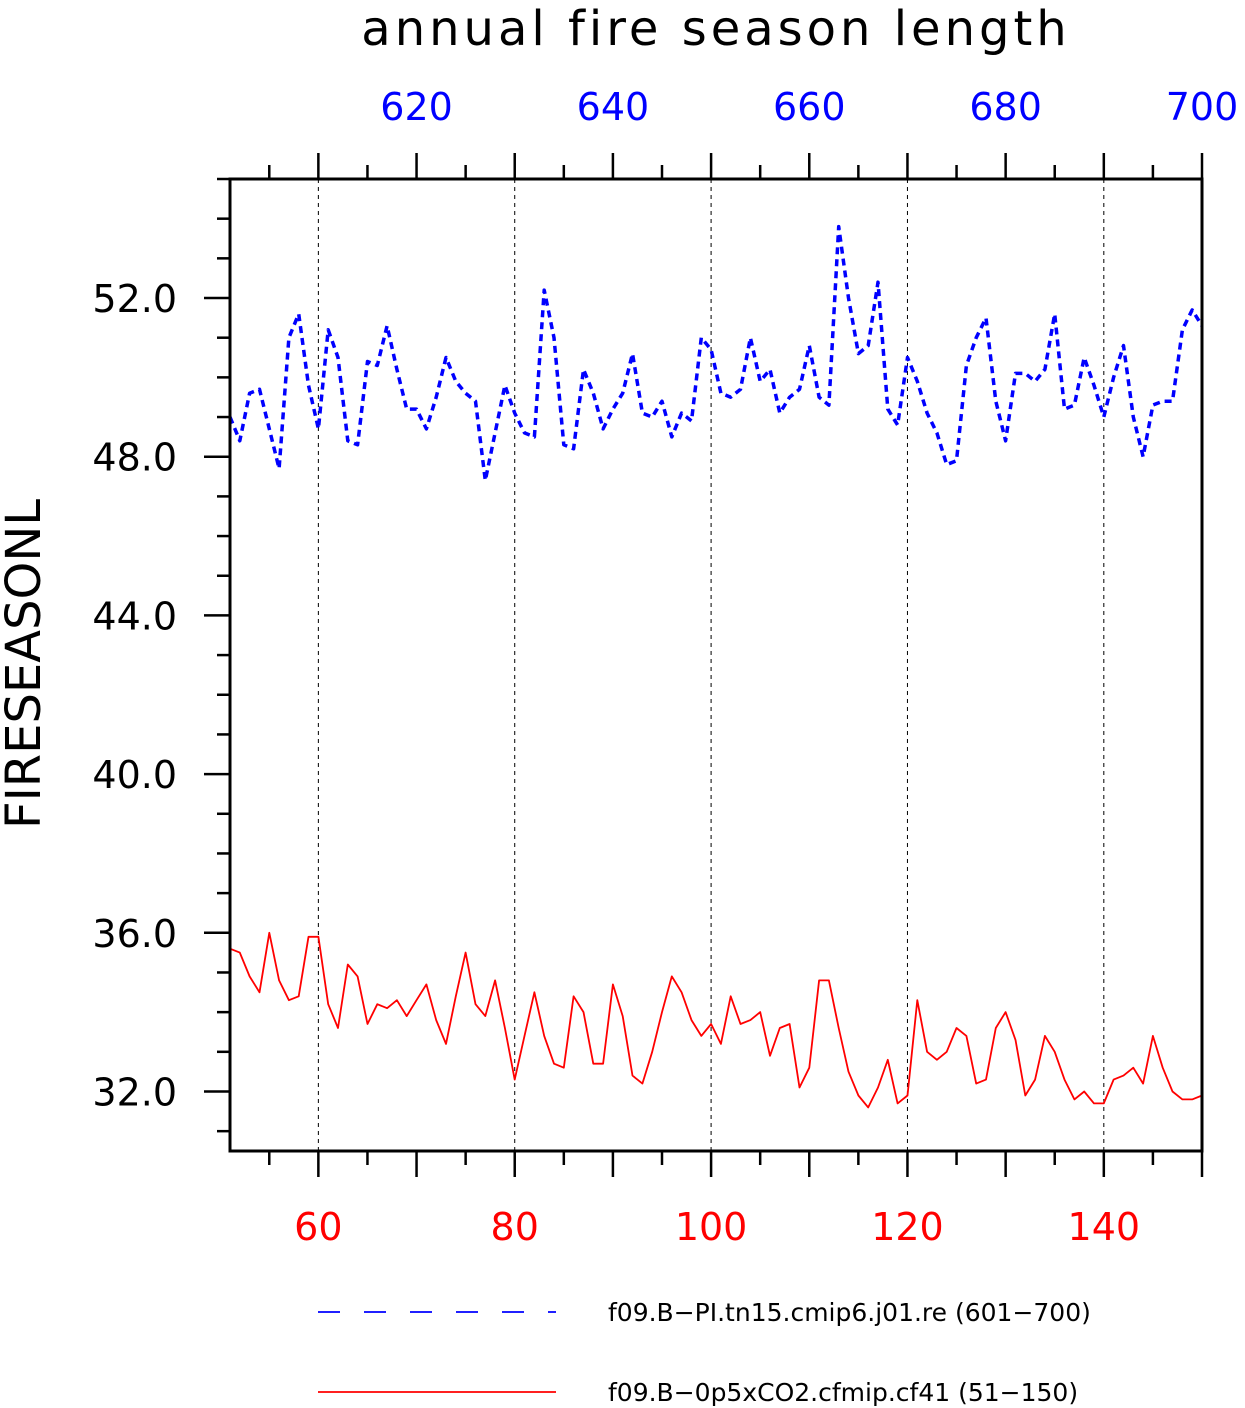 The width and height of the screenshot is (1245, 1408). I want to click on y-tick-label: 40.0, so click(134, 775).